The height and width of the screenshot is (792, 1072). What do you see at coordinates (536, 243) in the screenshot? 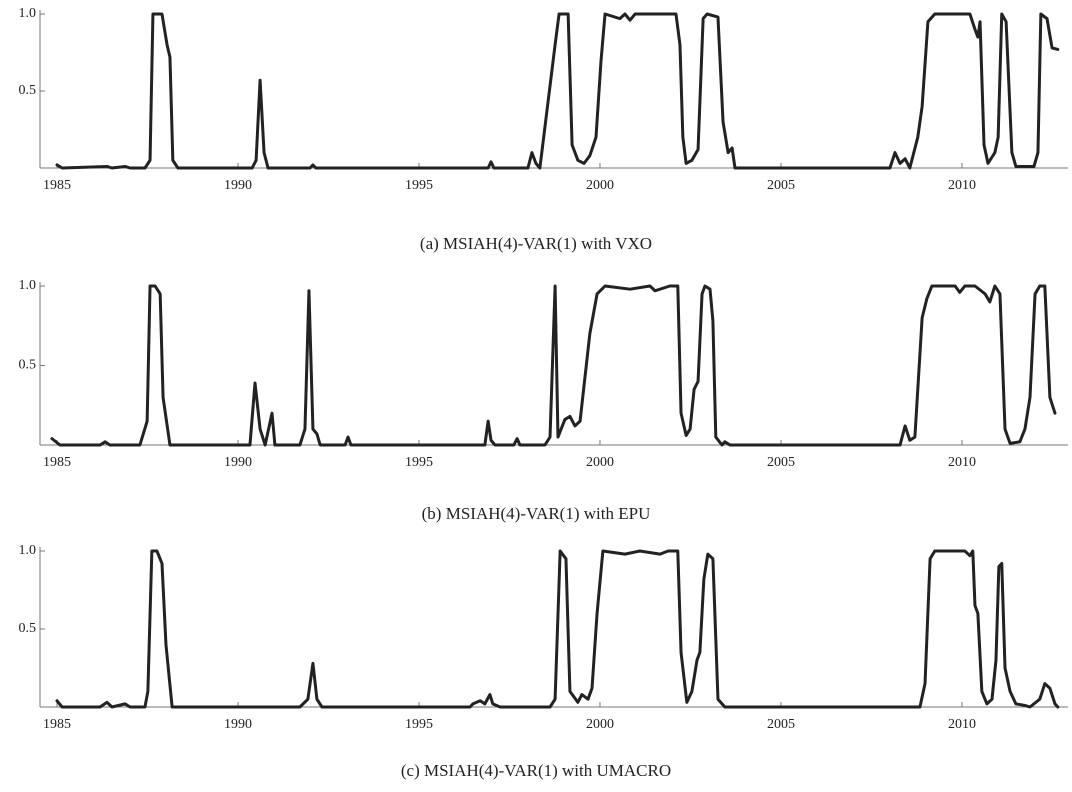
I see `caption: (a) MSIAH(4)-VAR(1) with VXO` at bounding box center [536, 243].